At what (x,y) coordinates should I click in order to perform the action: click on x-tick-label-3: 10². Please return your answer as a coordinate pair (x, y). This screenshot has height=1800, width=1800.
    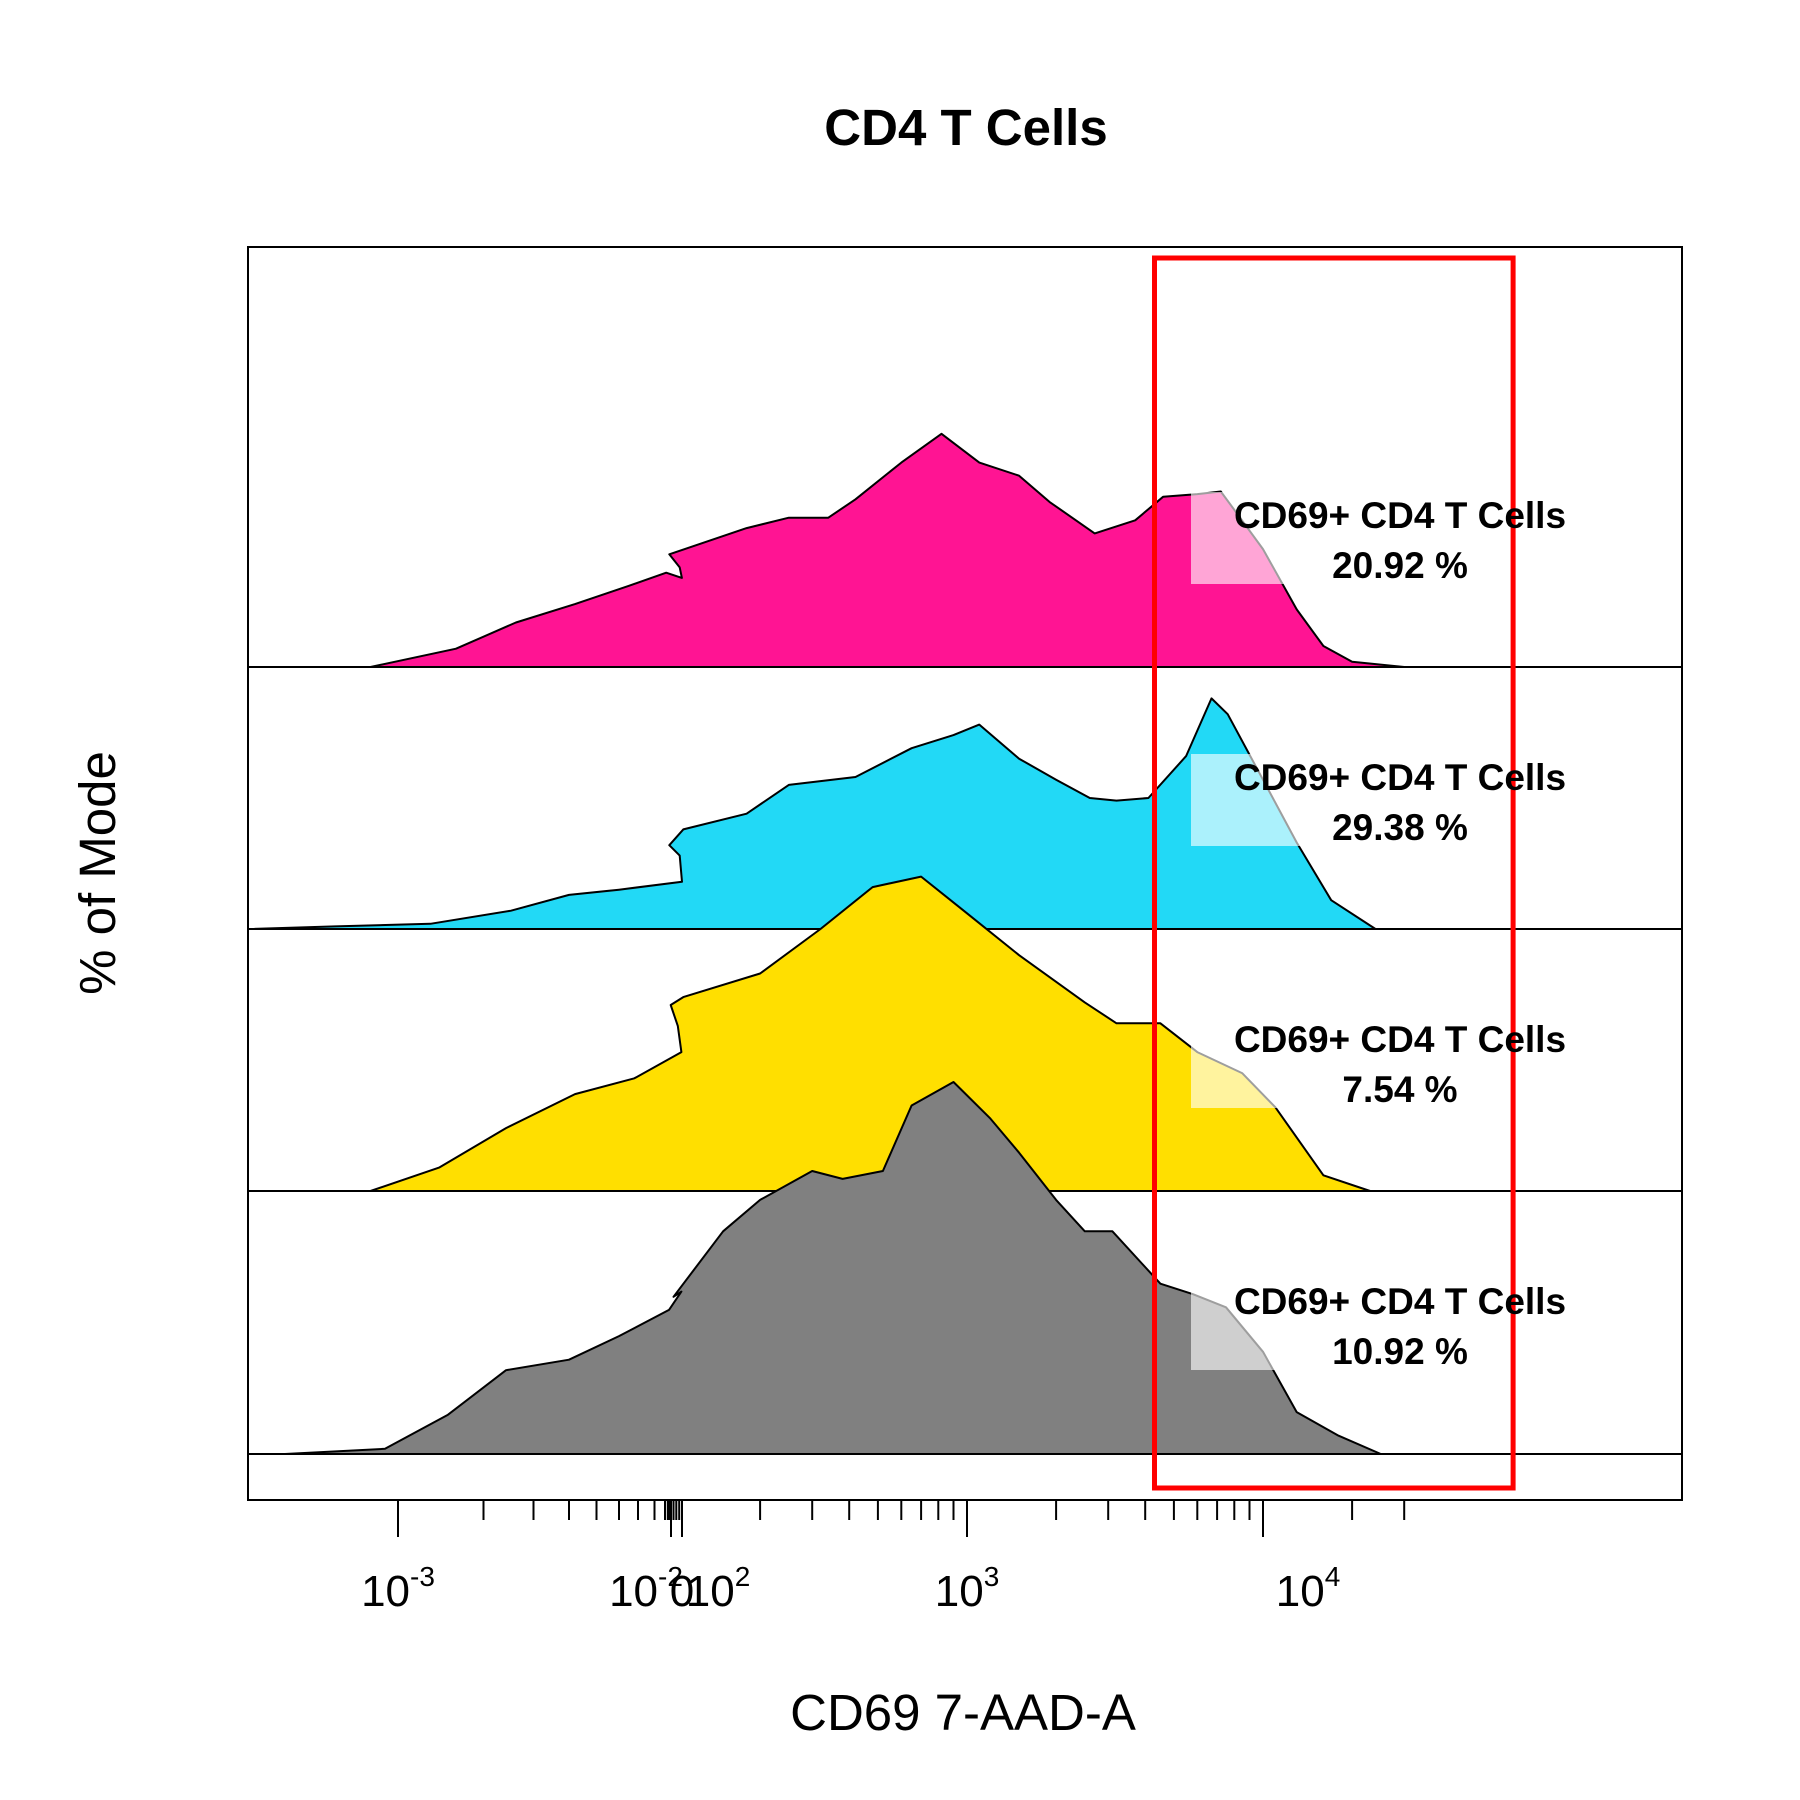
    Looking at the image, I should click on (718, 1588).